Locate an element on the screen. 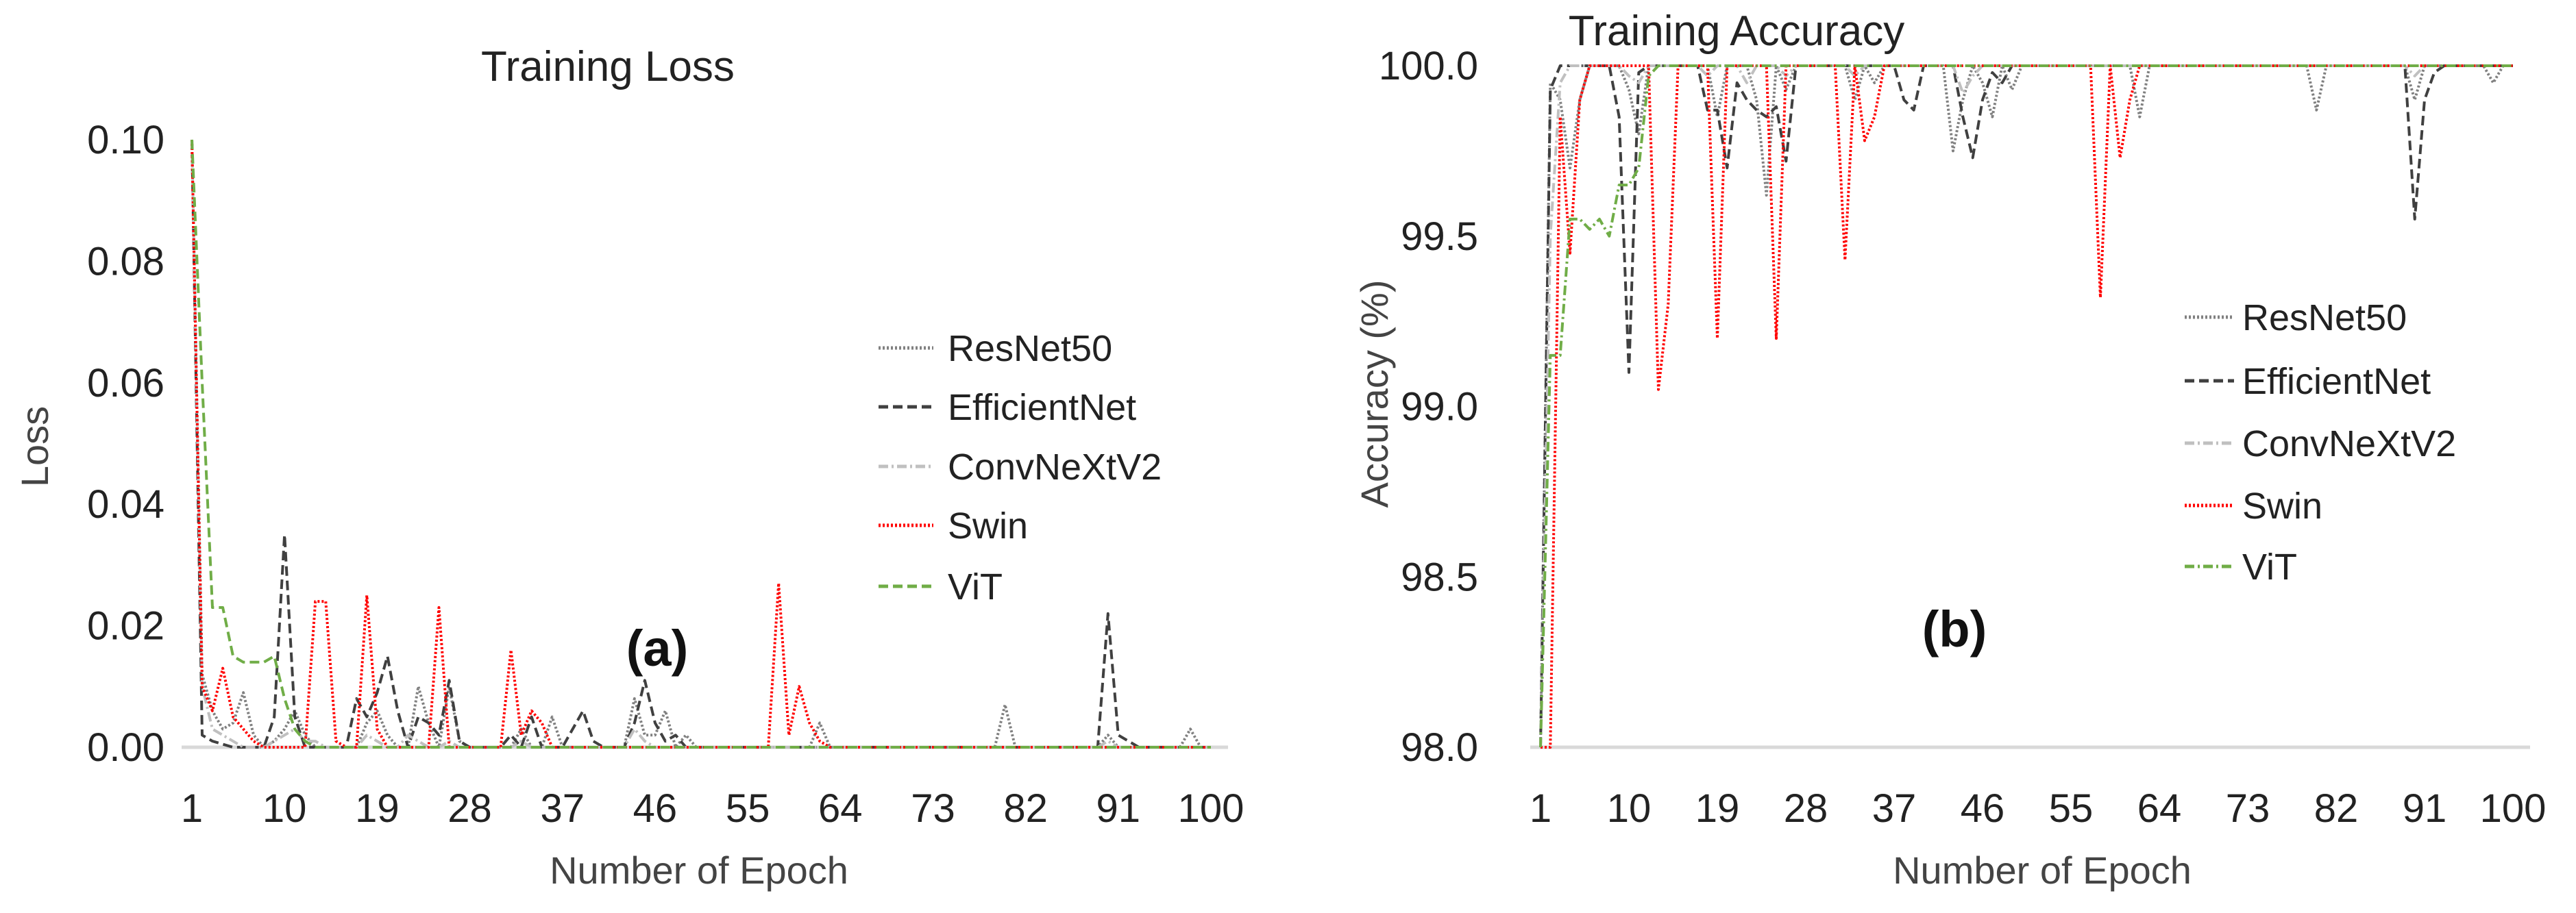 This screenshot has height=913, width=2576. chart-title: Training Accuracy is located at coordinates (1737, 31).